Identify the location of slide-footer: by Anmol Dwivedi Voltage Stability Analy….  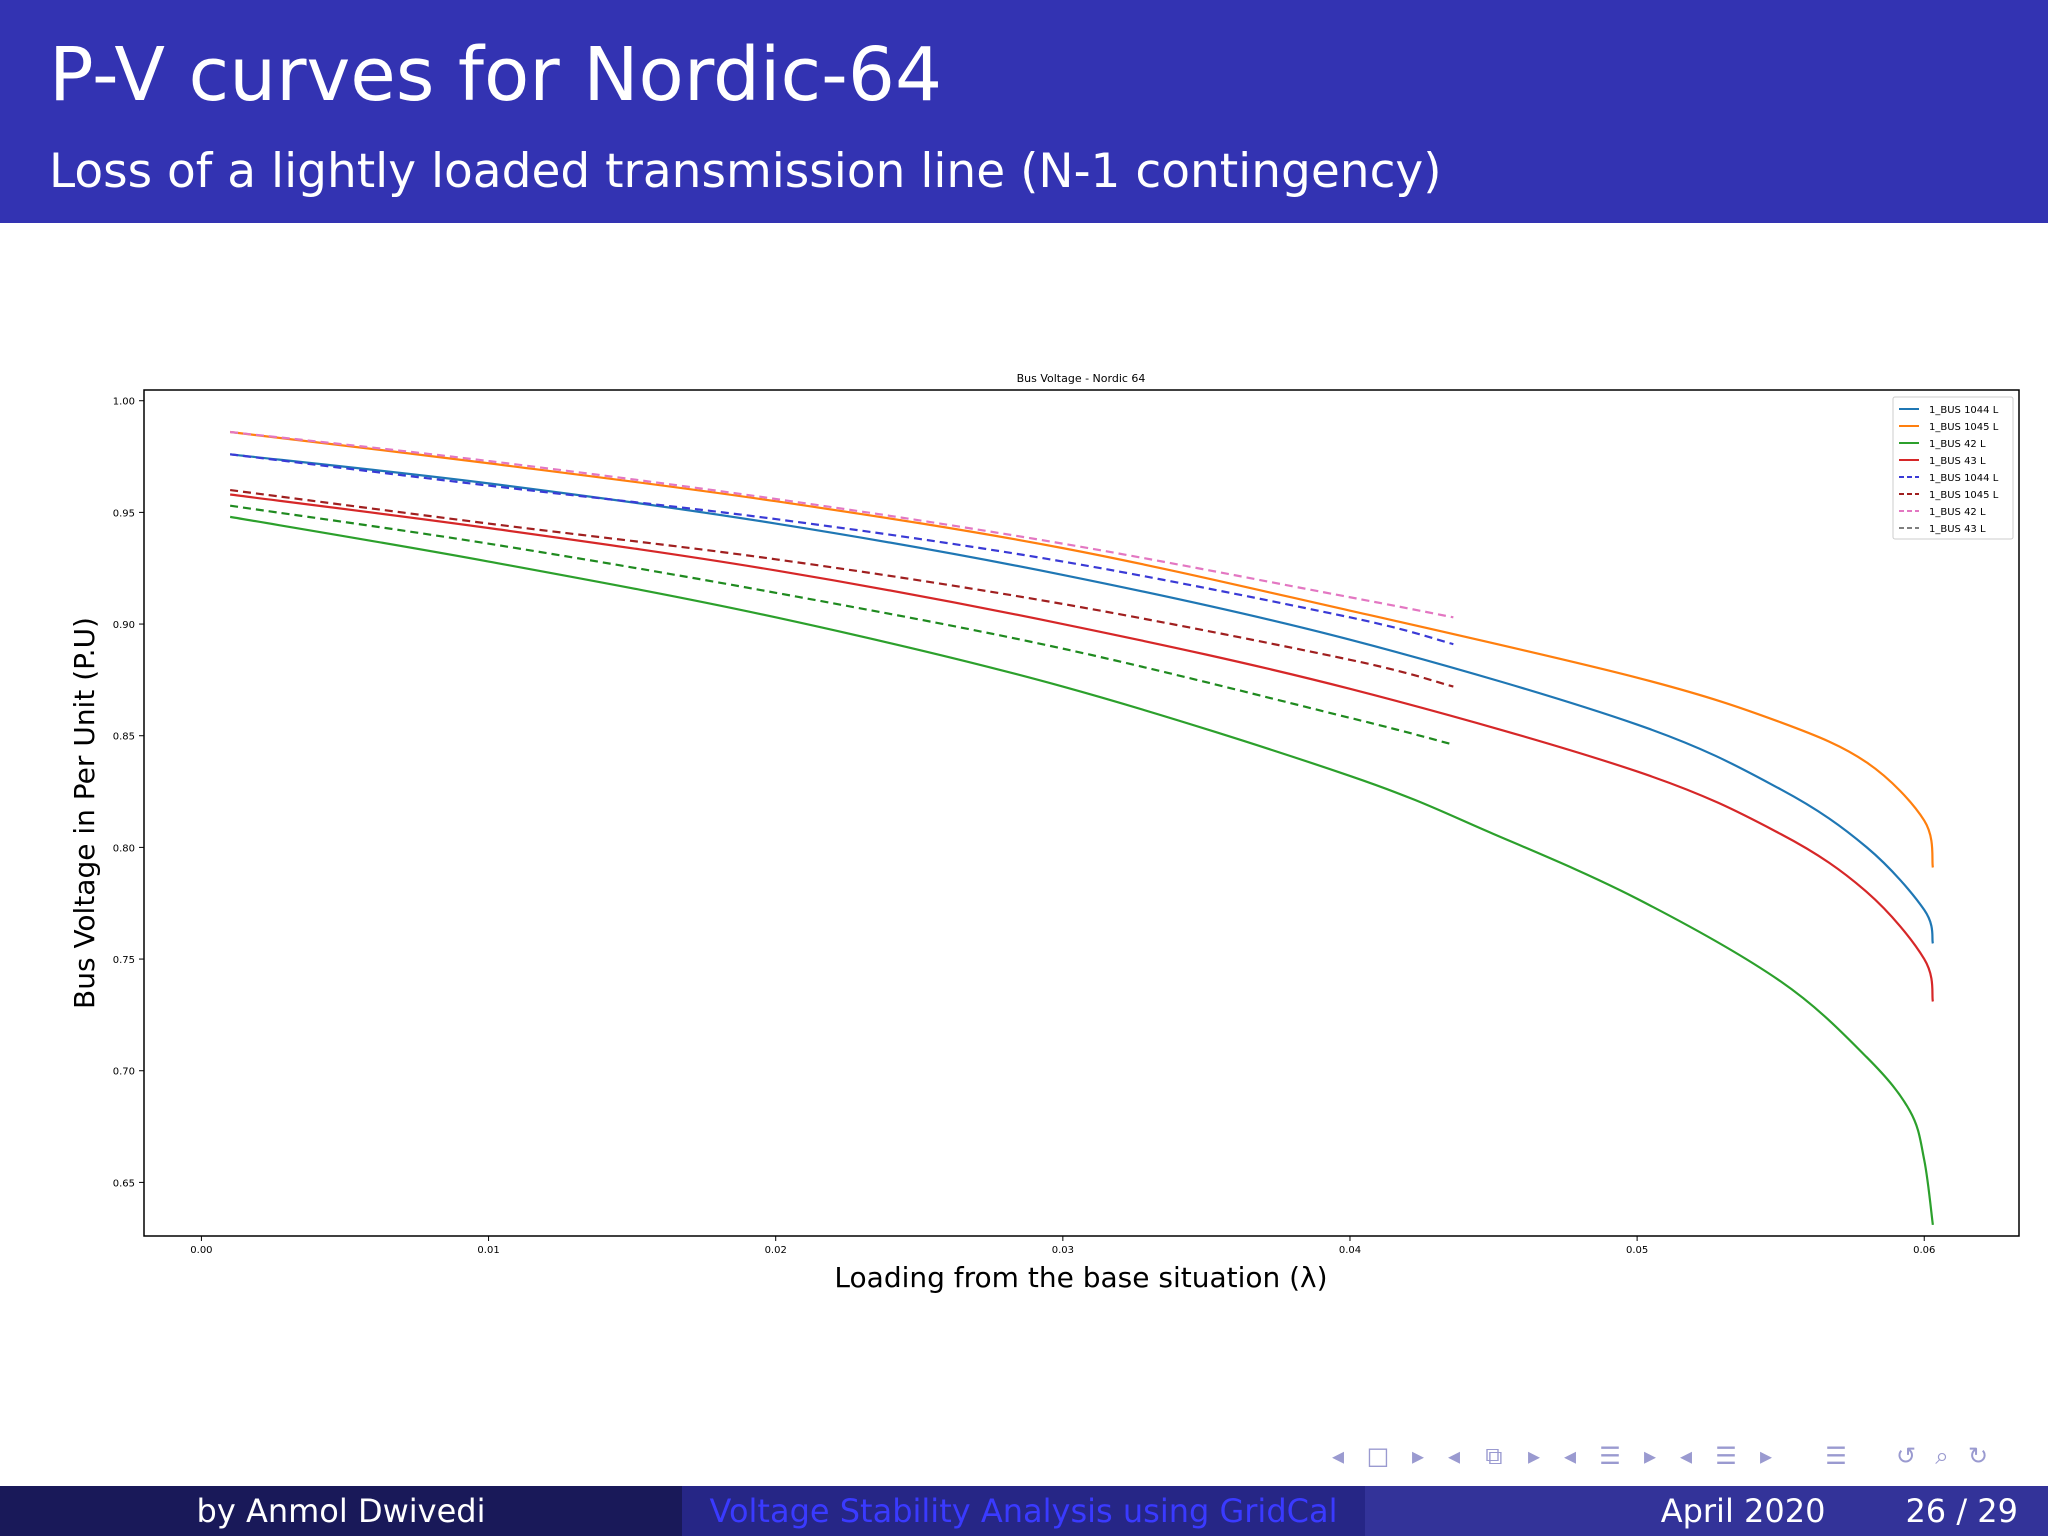
(1024, 1511).